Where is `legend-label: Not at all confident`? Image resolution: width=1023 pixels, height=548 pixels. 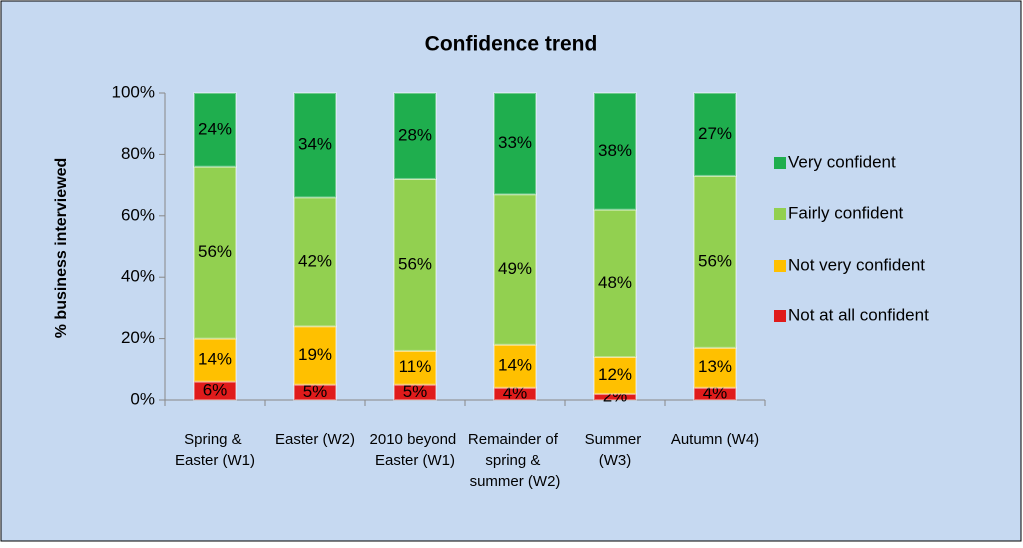 legend-label: Not at all confident is located at coordinates (858, 314).